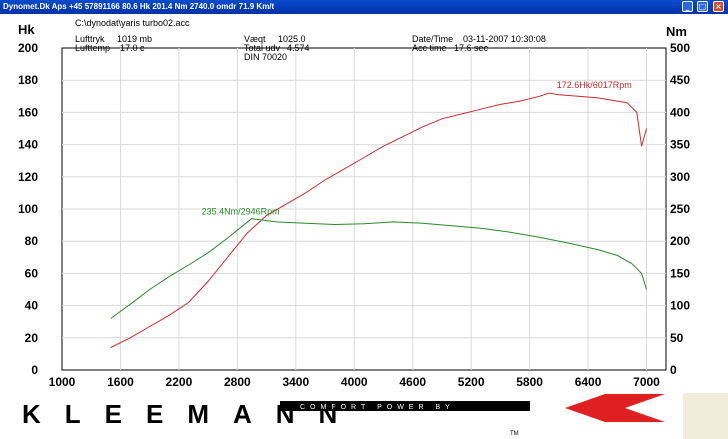 This screenshot has width=728, height=439. What do you see at coordinates (432, 39) in the screenshot?
I see `datetime-label: Date/Time` at bounding box center [432, 39].